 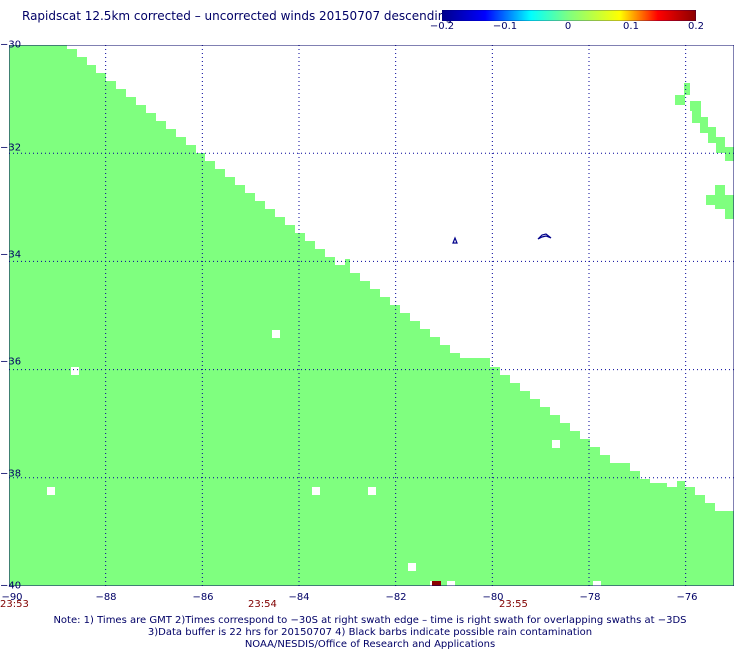 I want to click on colorbar-tick-label: 0, so click(x=568, y=26).